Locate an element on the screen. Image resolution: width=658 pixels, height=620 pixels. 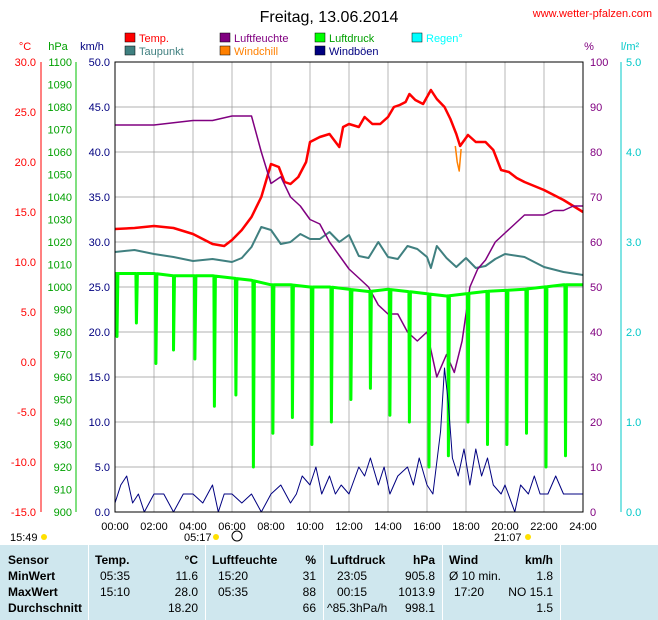
y-tick-label-pressure: 1020 is located at coordinates (60, 243).